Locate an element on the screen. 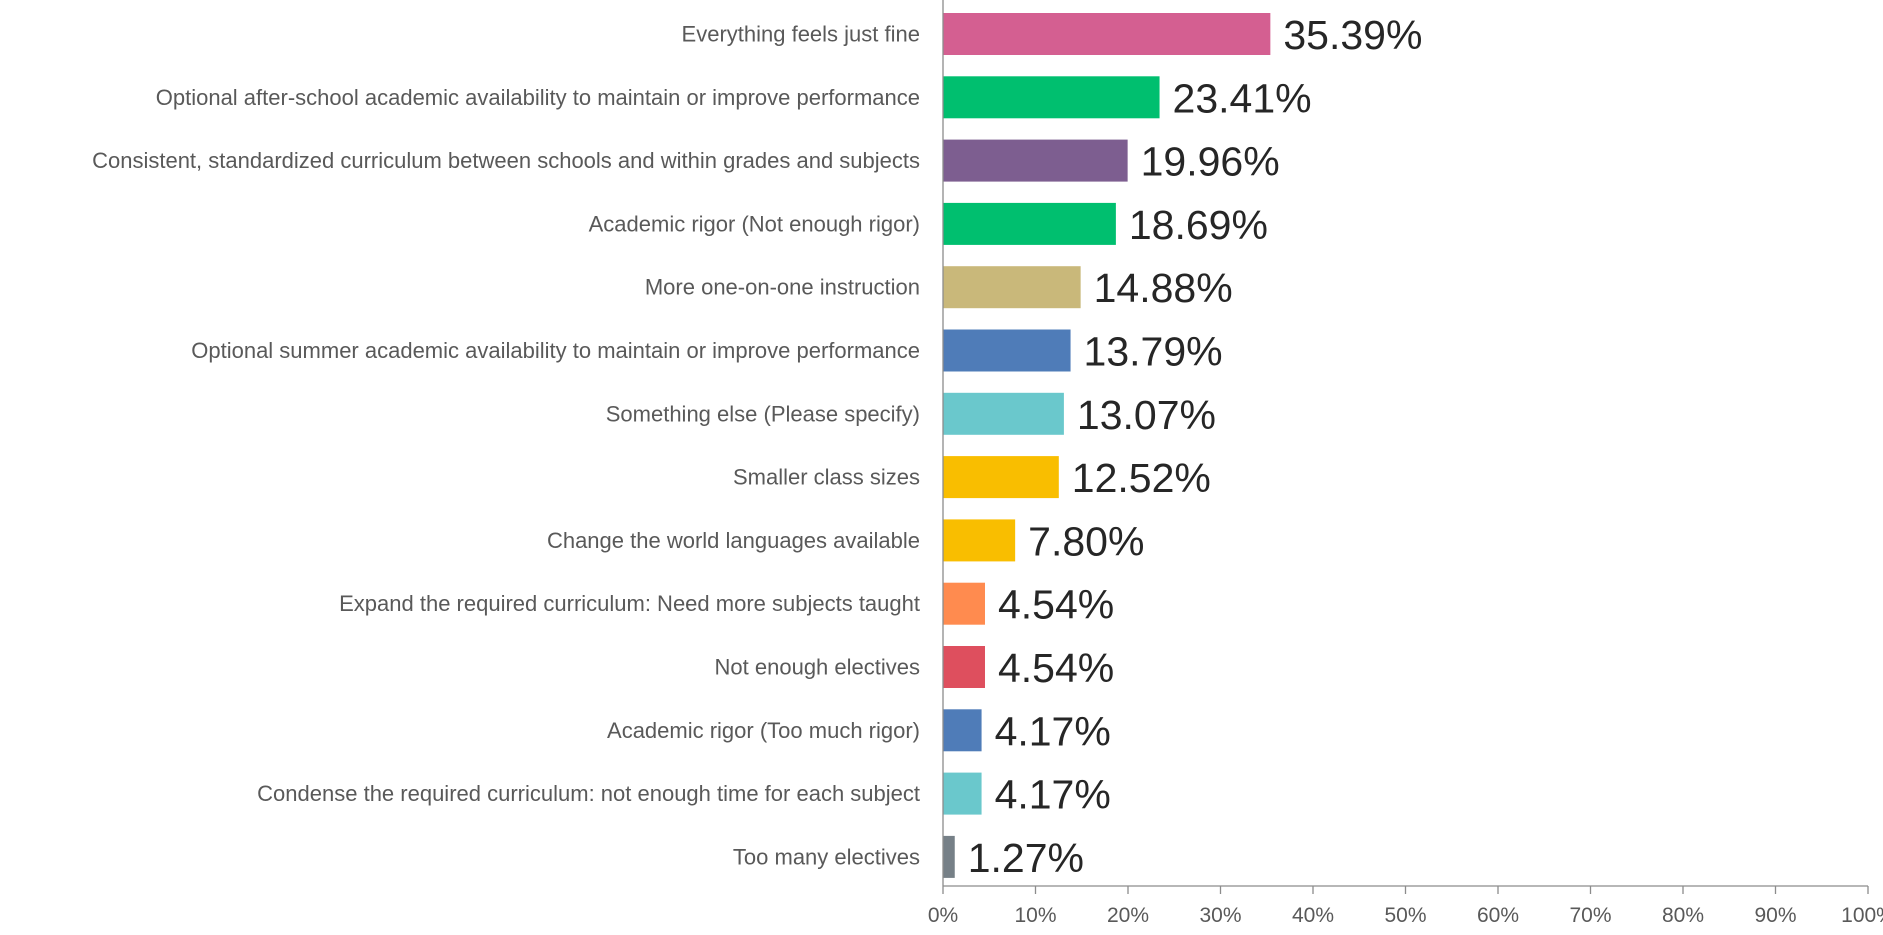 This screenshot has height=935, width=1883. x-tick-label: 100% is located at coordinates (1862, 915).